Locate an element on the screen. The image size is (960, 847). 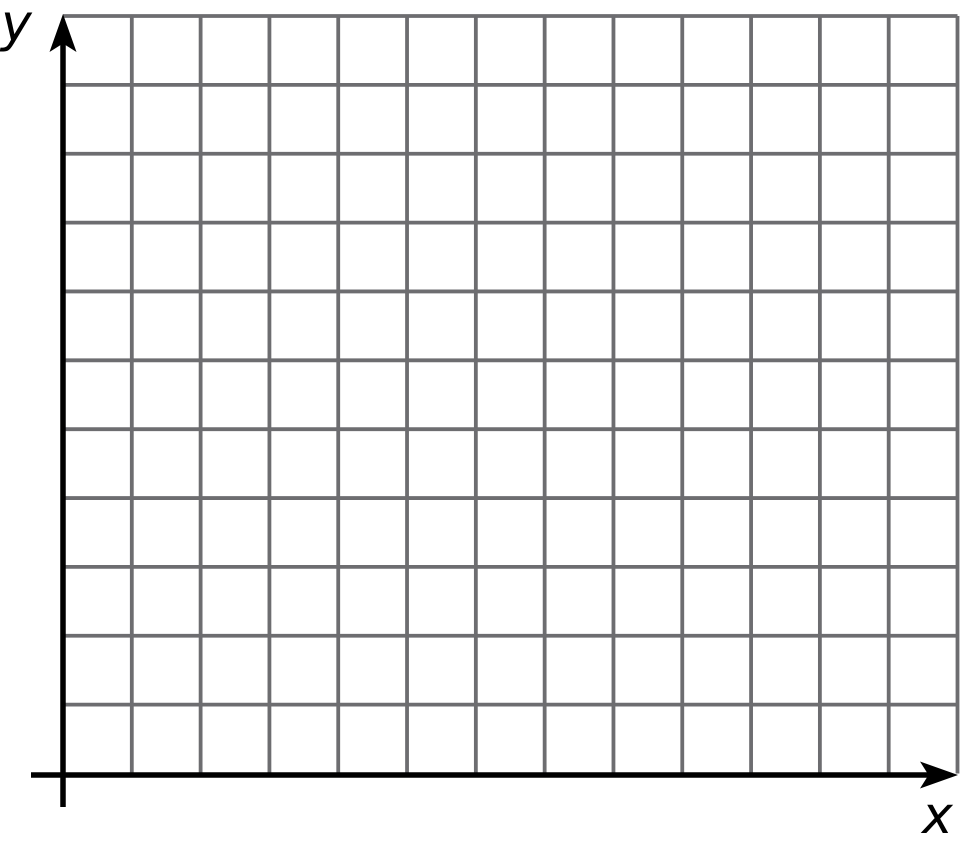
y-axis-label: y is located at coordinates (16, 27).